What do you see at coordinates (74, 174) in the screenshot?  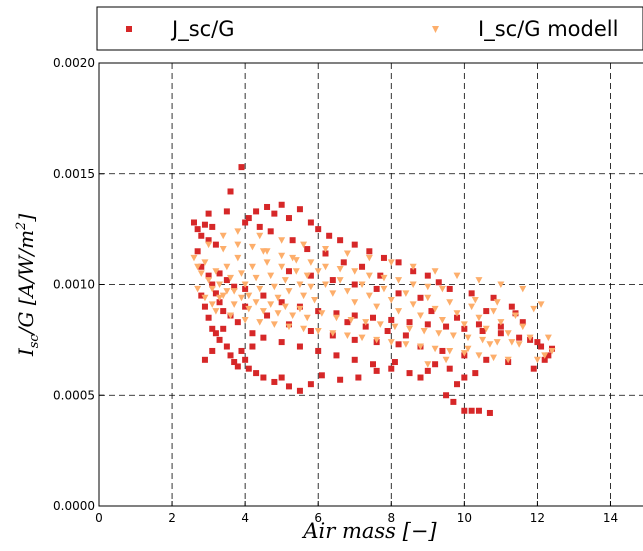 I see `y-tick-label: 0.0015` at bounding box center [74, 174].